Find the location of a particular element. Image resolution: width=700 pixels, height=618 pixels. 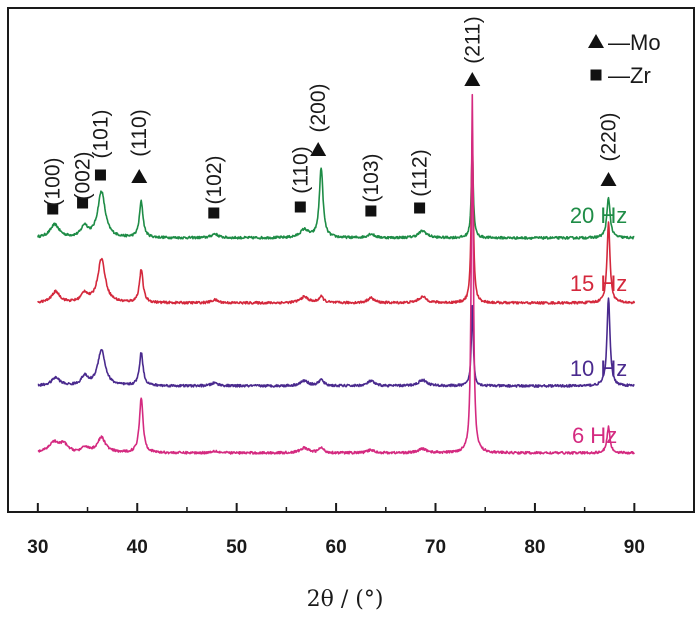

series-label: 6 Hz is located at coordinates (594, 435).